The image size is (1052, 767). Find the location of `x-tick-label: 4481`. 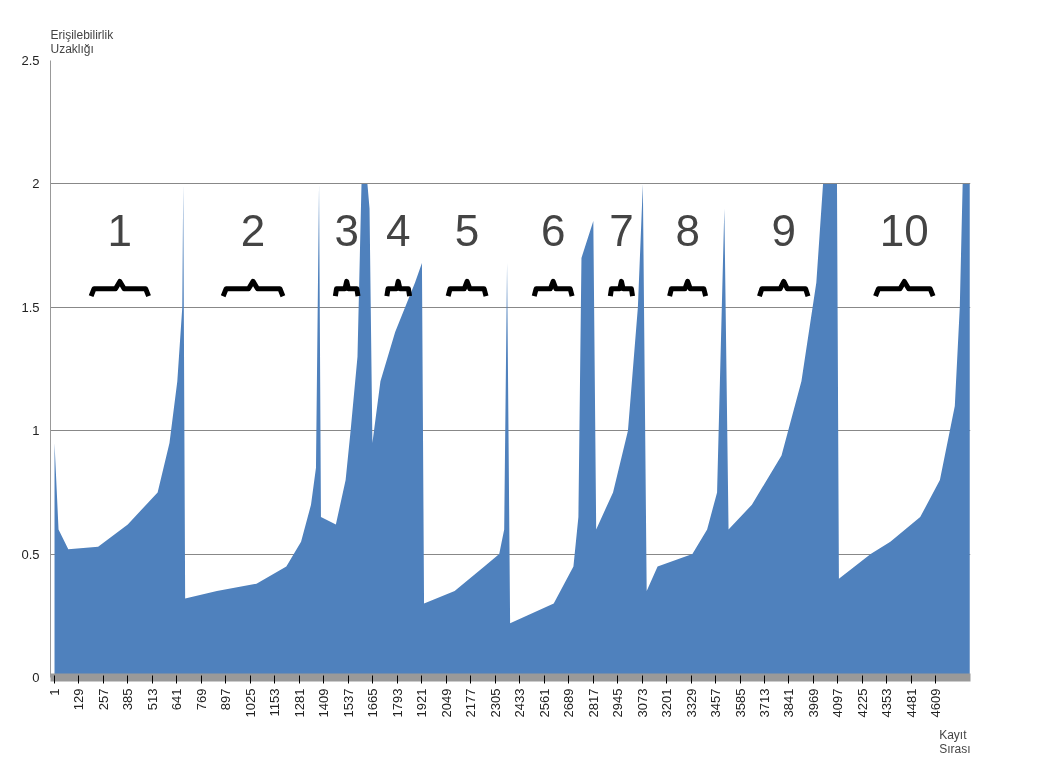

x-tick-label: 4481 is located at coordinates (911, 703).